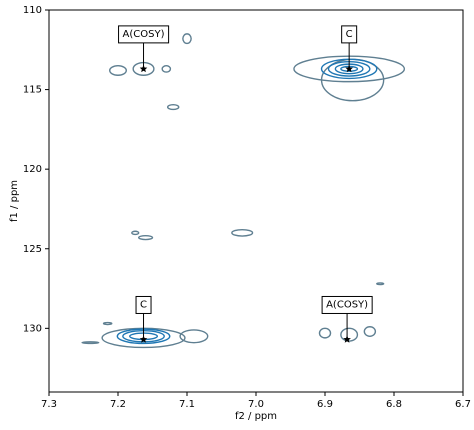 The height and width of the screenshot is (430, 474). What do you see at coordinates (187, 404) in the screenshot?
I see `x-tick-label: 7.1` at bounding box center [187, 404].